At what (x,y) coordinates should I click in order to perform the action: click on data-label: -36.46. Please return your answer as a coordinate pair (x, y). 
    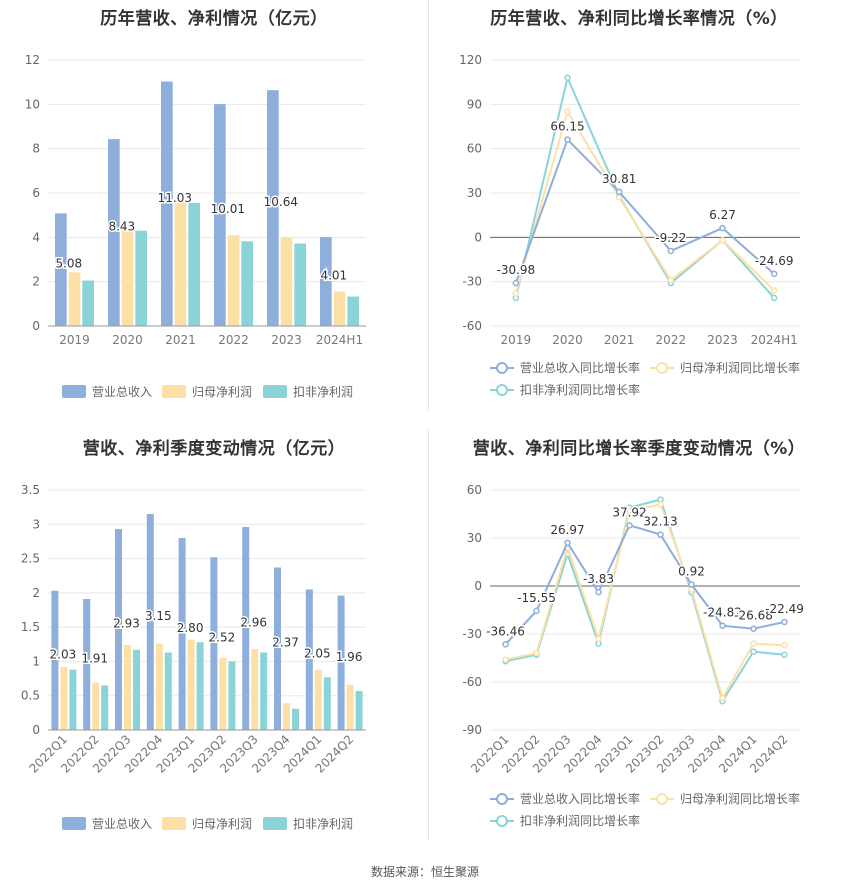
    Looking at the image, I should click on (505, 631).